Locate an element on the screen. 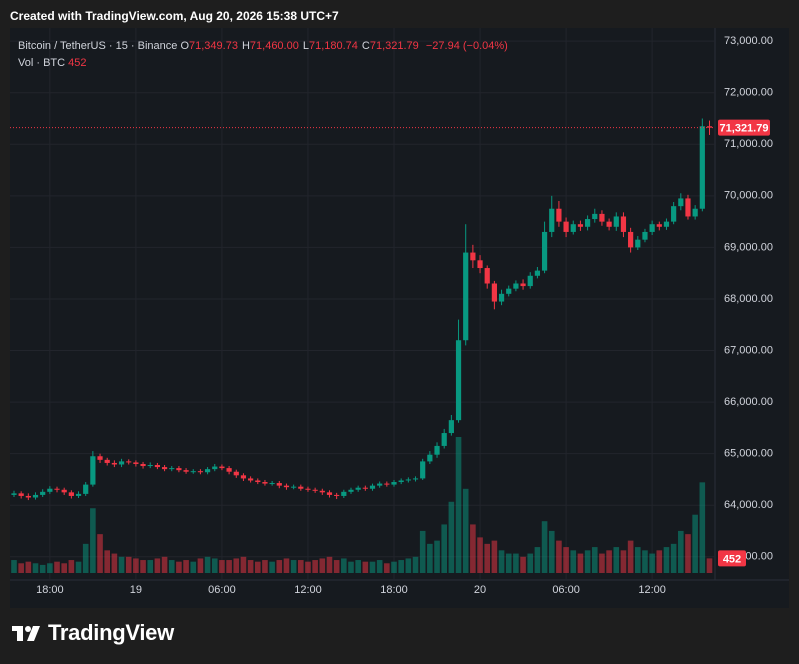 This screenshot has width=799, height=664. ohlc: O71,349.73 H71,460.00 L71,180.74 C71,321.79 is located at coordinates (301, 46).